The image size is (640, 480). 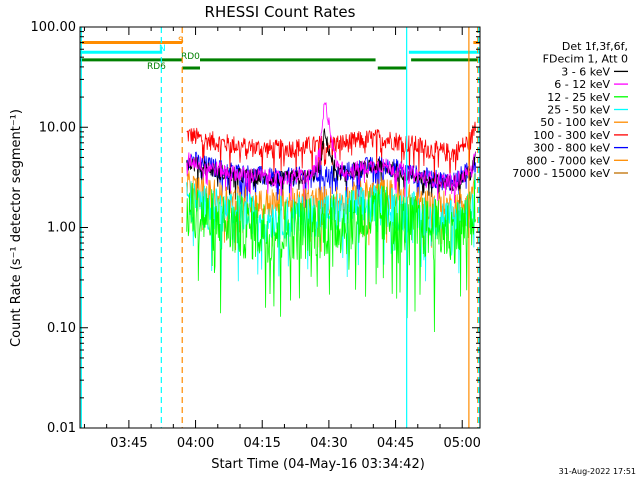 I want to click on legend-label-7000-15000-kev: 7000 - 15000 keV, so click(x=561, y=173).